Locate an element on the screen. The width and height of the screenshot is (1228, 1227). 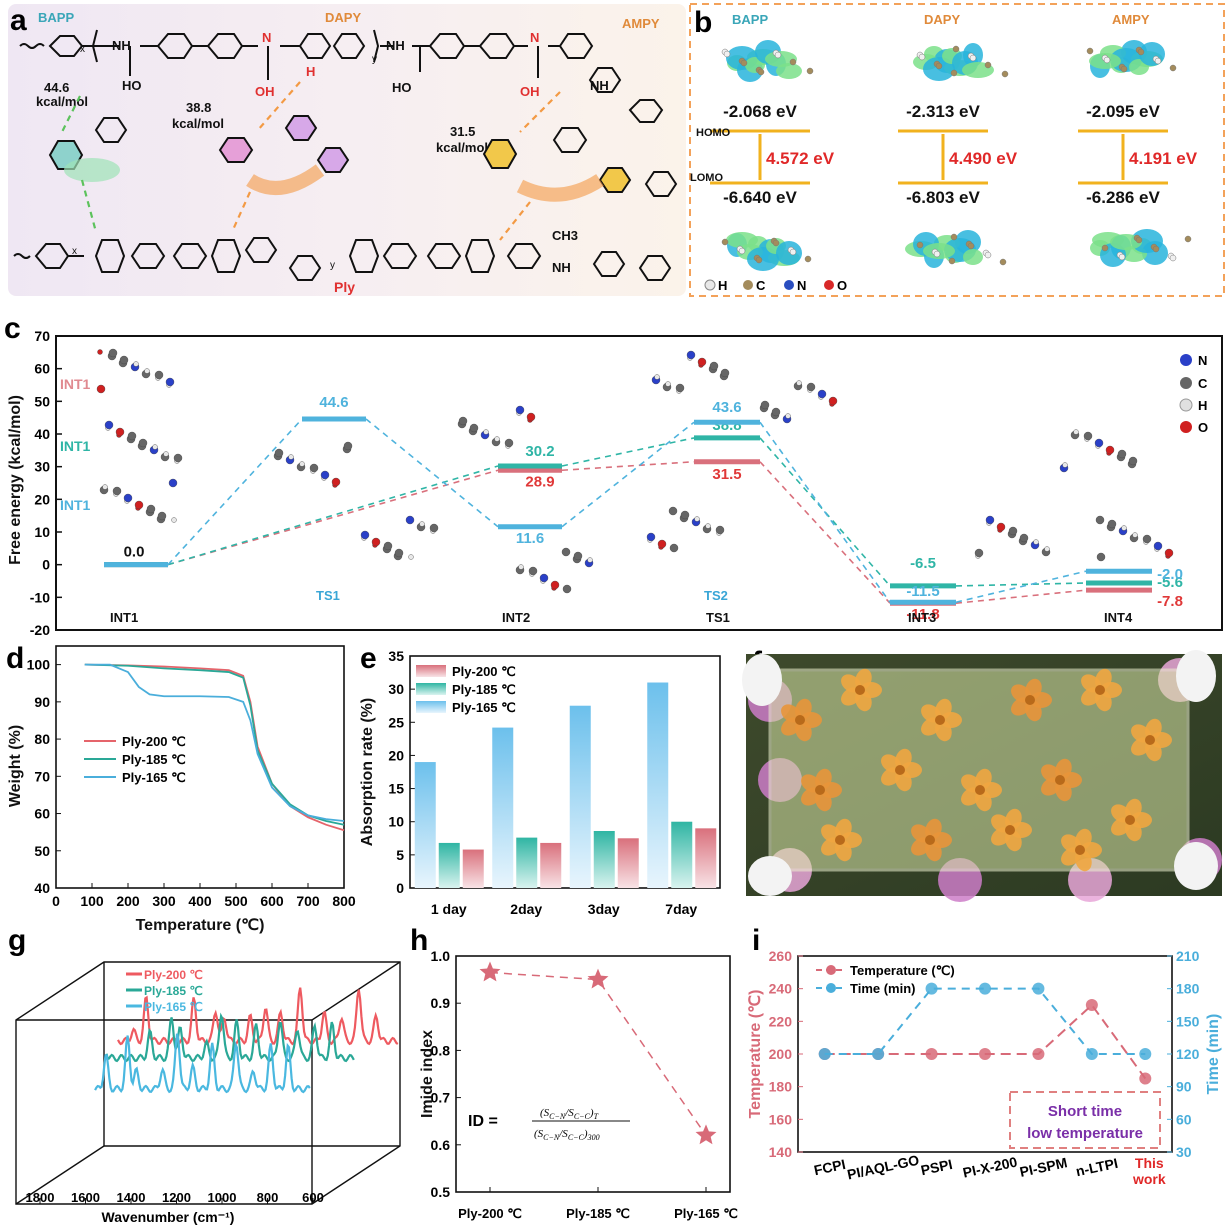
homo-label: HOMO is located at coordinates (713, 133).